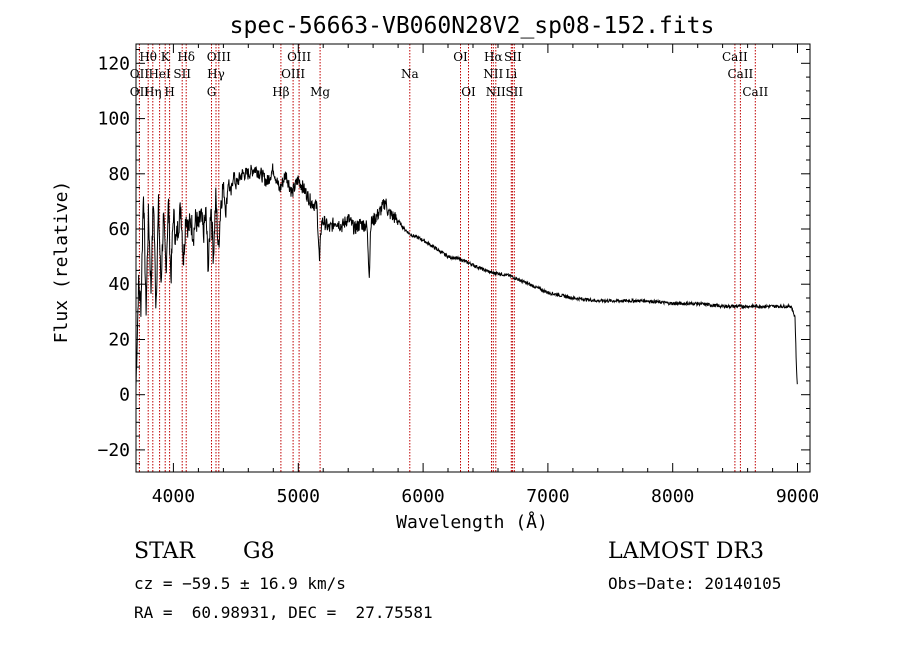 The image size is (900, 649). Describe the element at coordinates (460, 57) in the screenshot. I see `marker-label-17: OI` at that location.